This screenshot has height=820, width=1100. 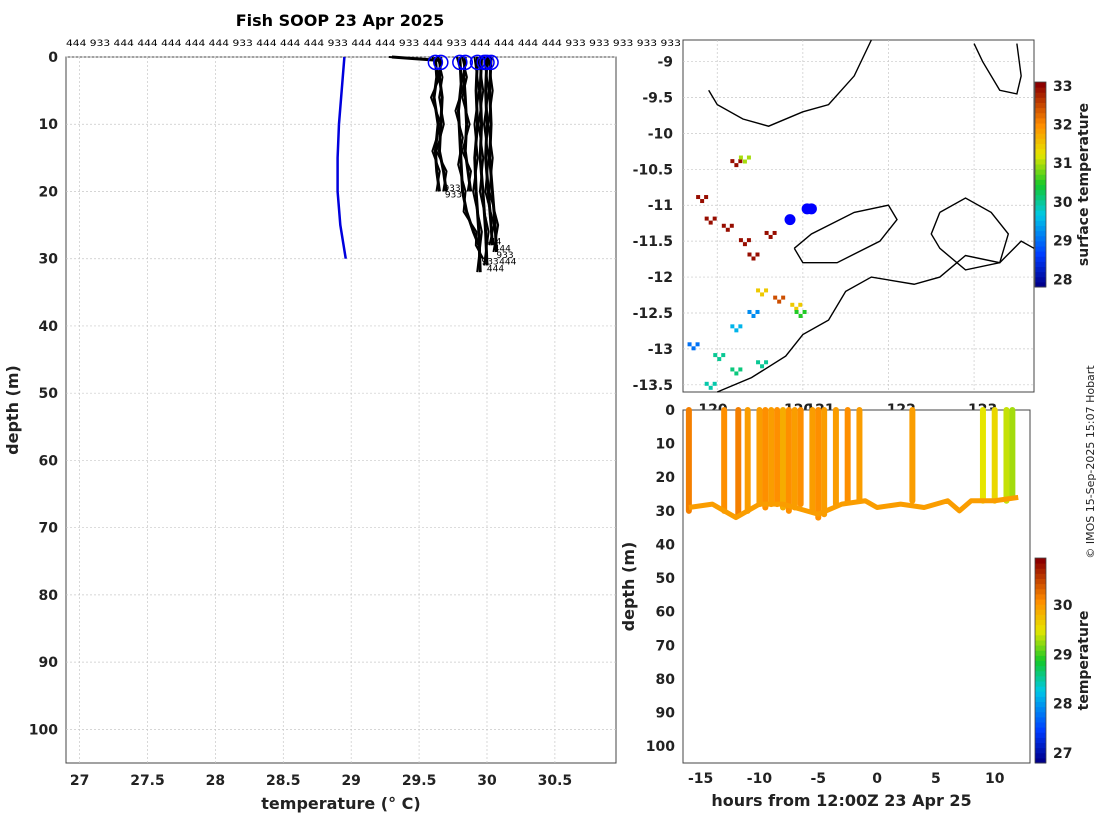 What do you see at coordinates (340, 20) in the screenshot?
I see `page-title: Fish SOOP 23 Apr 2025` at bounding box center [340, 20].